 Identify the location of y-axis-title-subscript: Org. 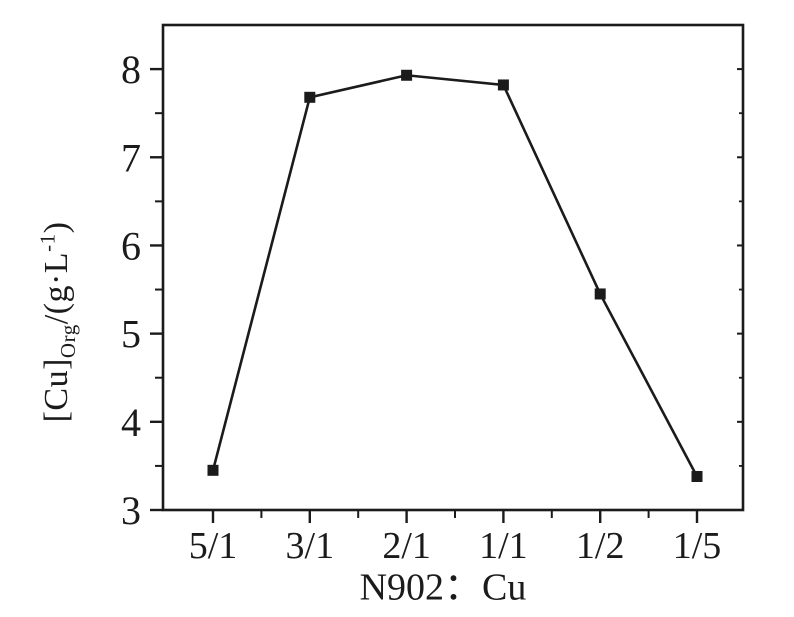
(67, 341).